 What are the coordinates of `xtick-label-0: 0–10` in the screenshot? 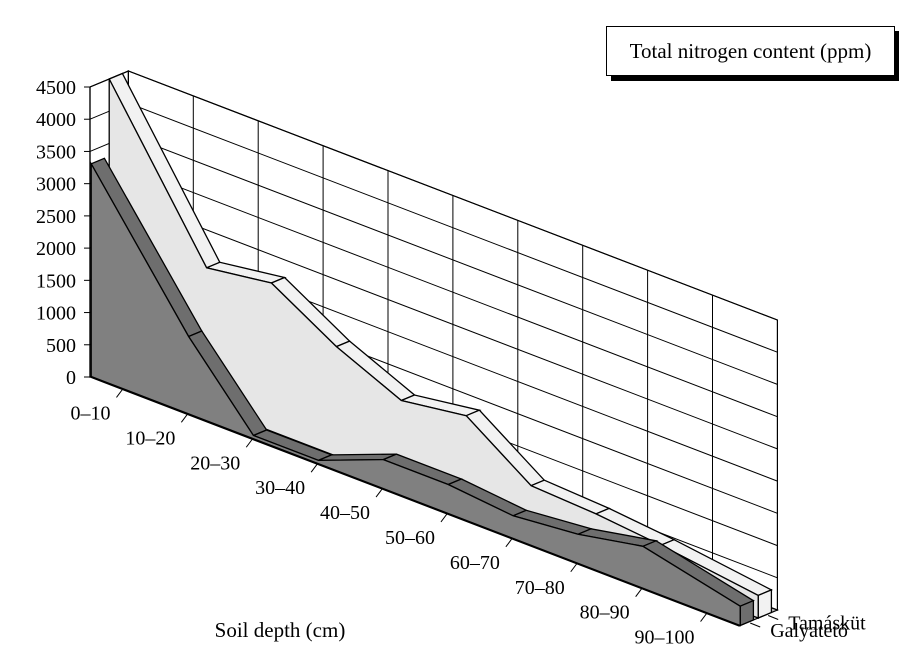 It's located at (90, 413).